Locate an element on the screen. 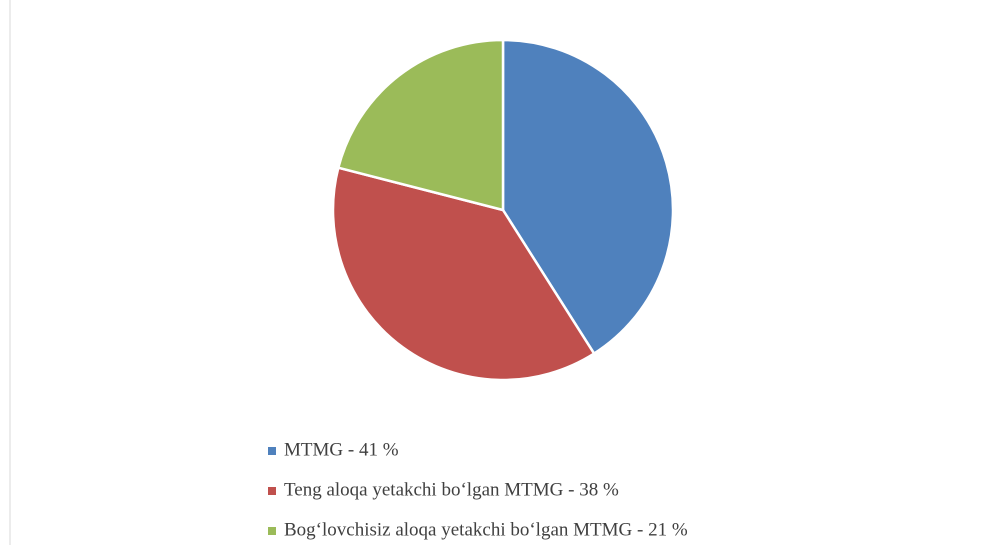 Image resolution: width=985 pixels, height=545 pixels. legend-label: Teng aloqa yetakchi bo‘lgan MTMG - 38 % is located at coordinates (451, 489).